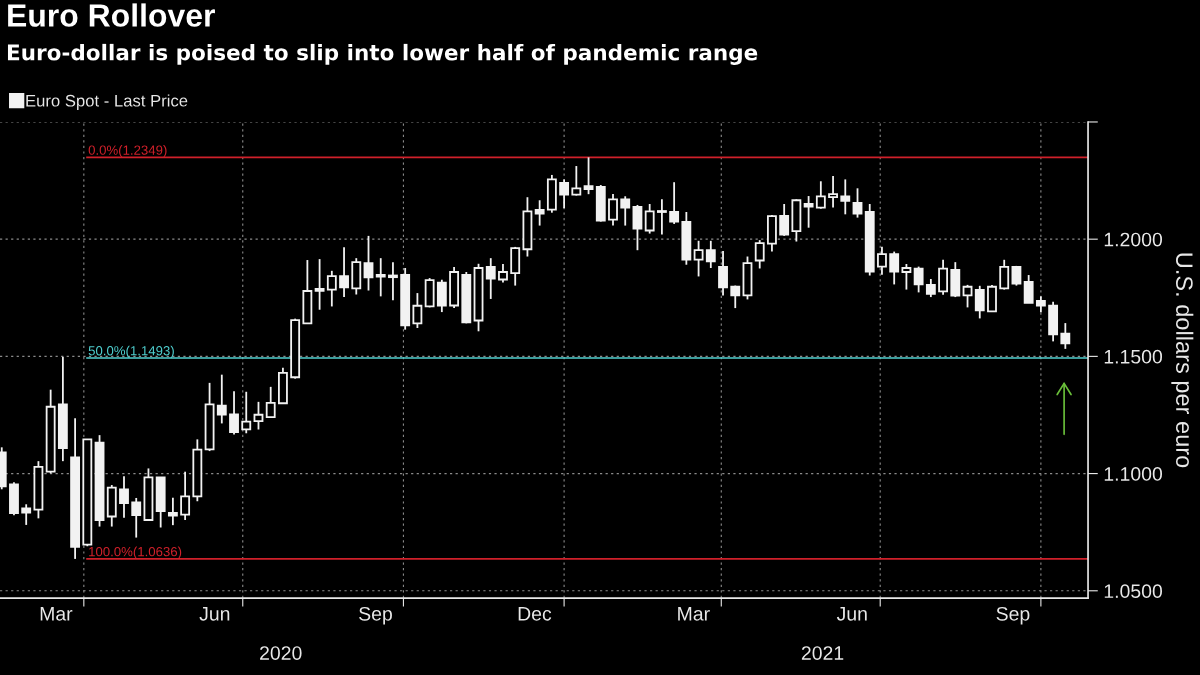  What do you see at coordinates (135, 552) in the screenshot?
I see `ref-line-label: 100.0%(1.0636)` at bounding box center [135, 552].